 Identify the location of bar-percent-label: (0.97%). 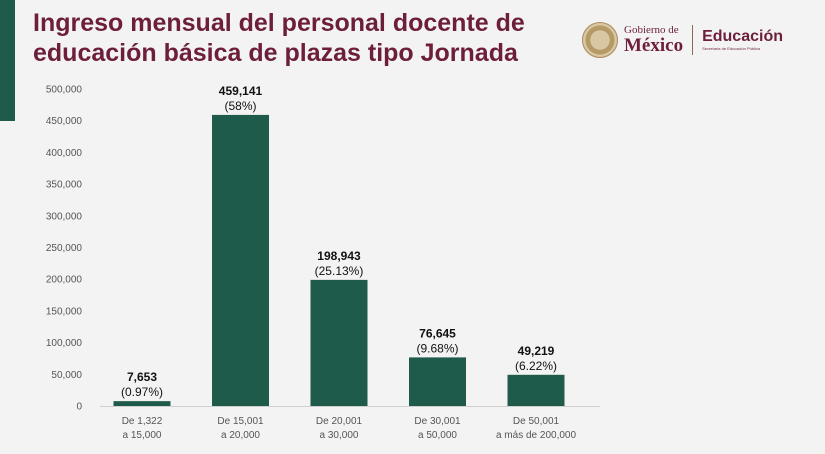
(142, 392).